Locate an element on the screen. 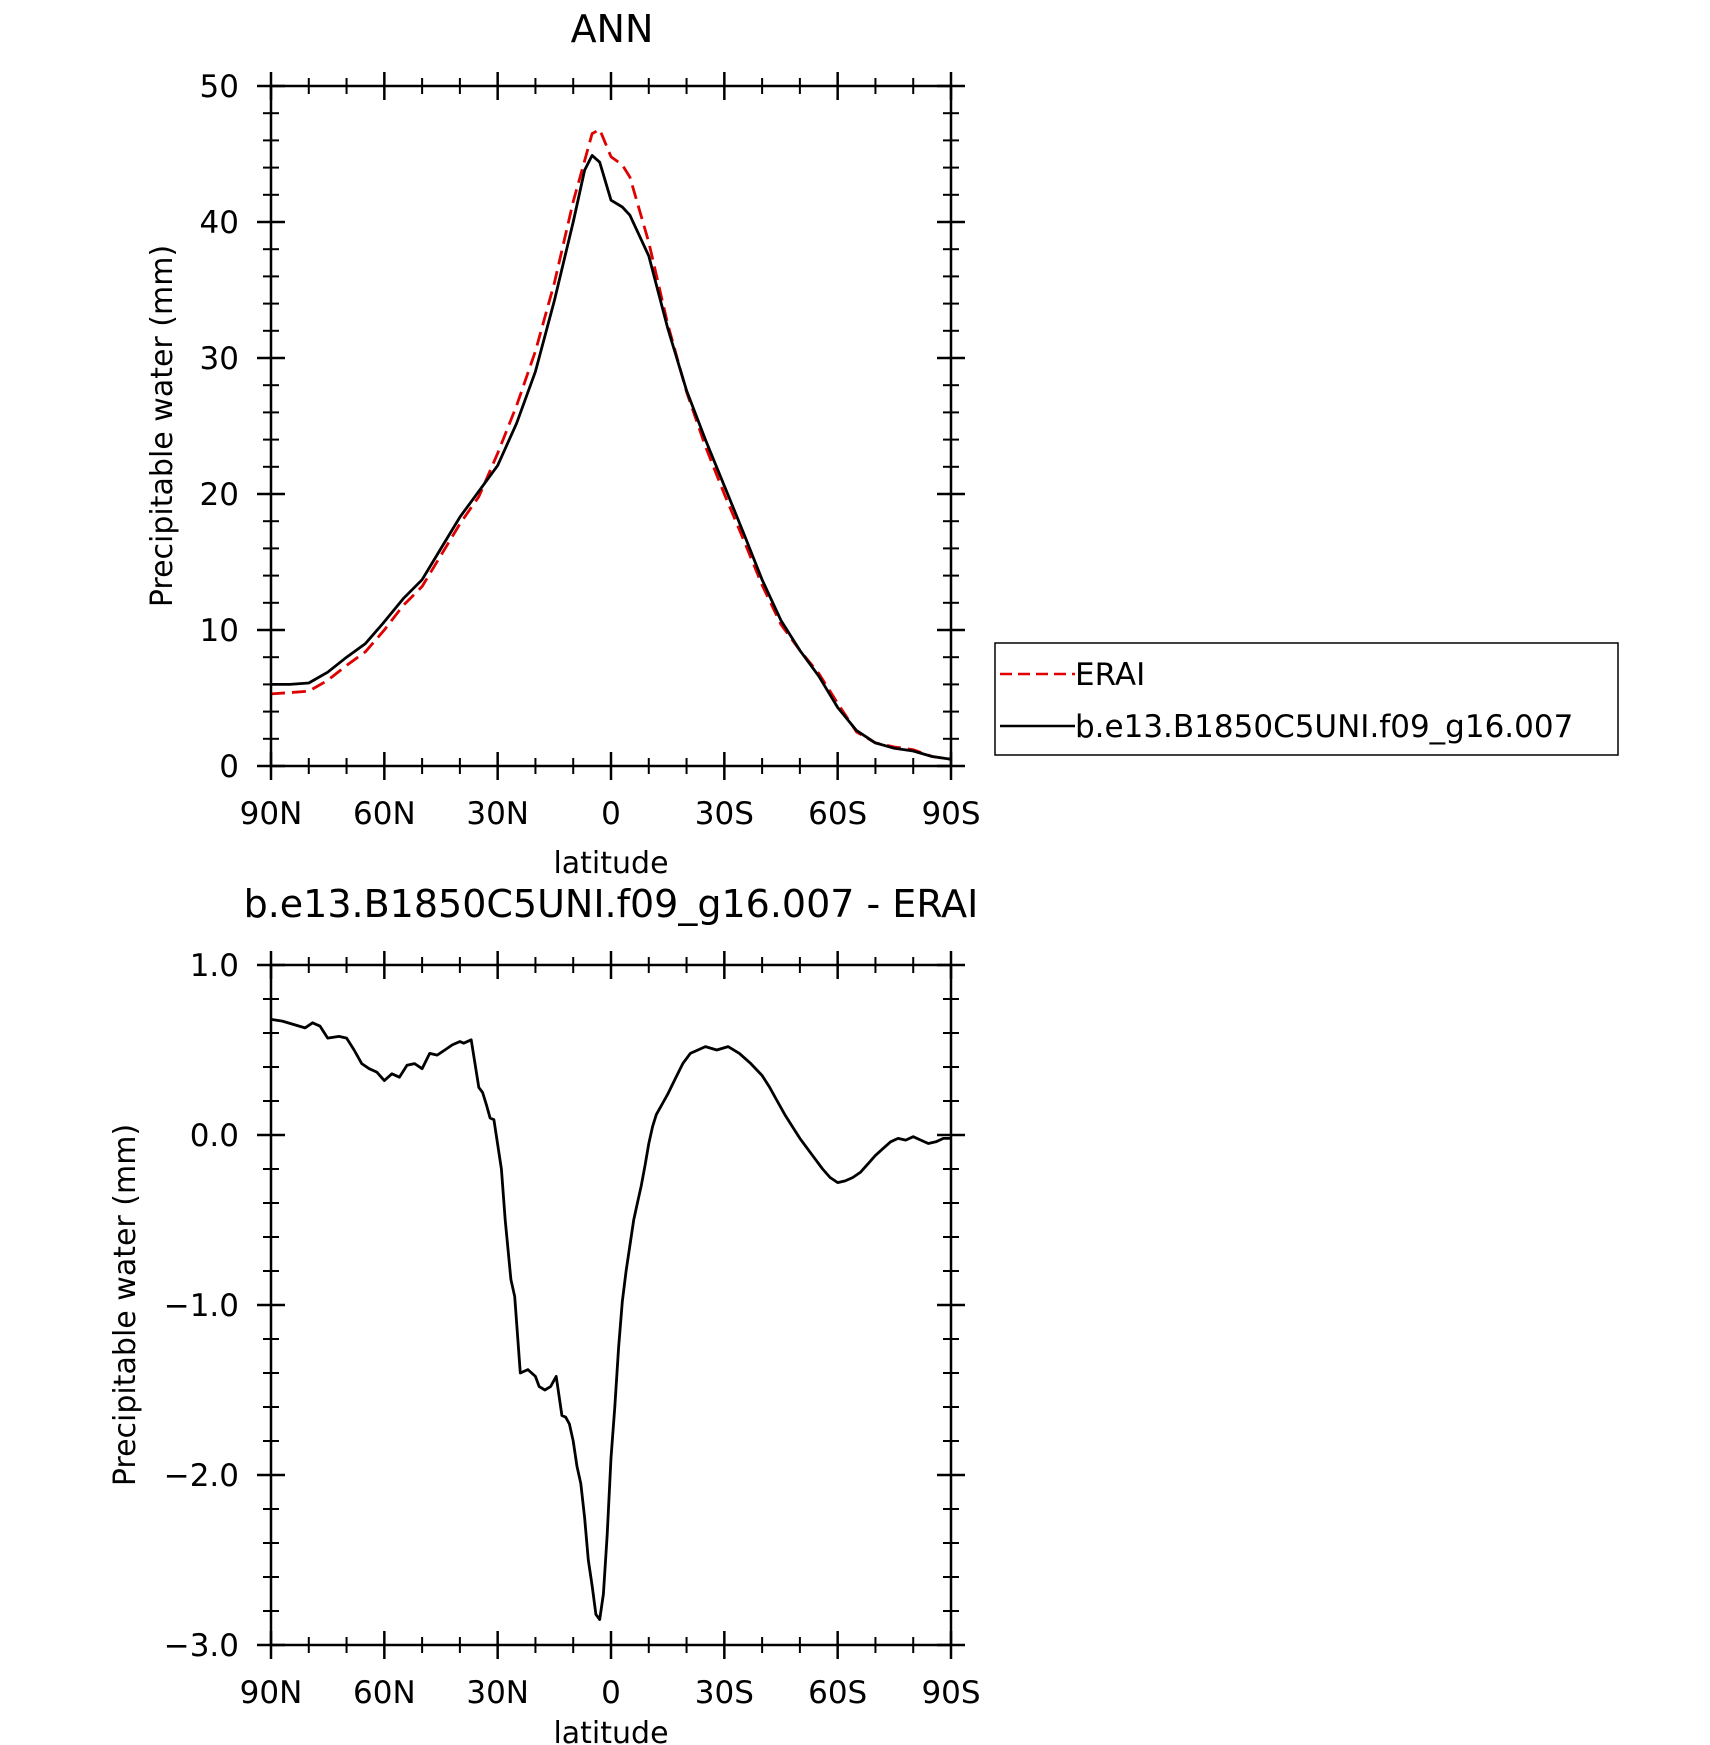  y-tick-label: 20 is located at coordinates (219, 495).